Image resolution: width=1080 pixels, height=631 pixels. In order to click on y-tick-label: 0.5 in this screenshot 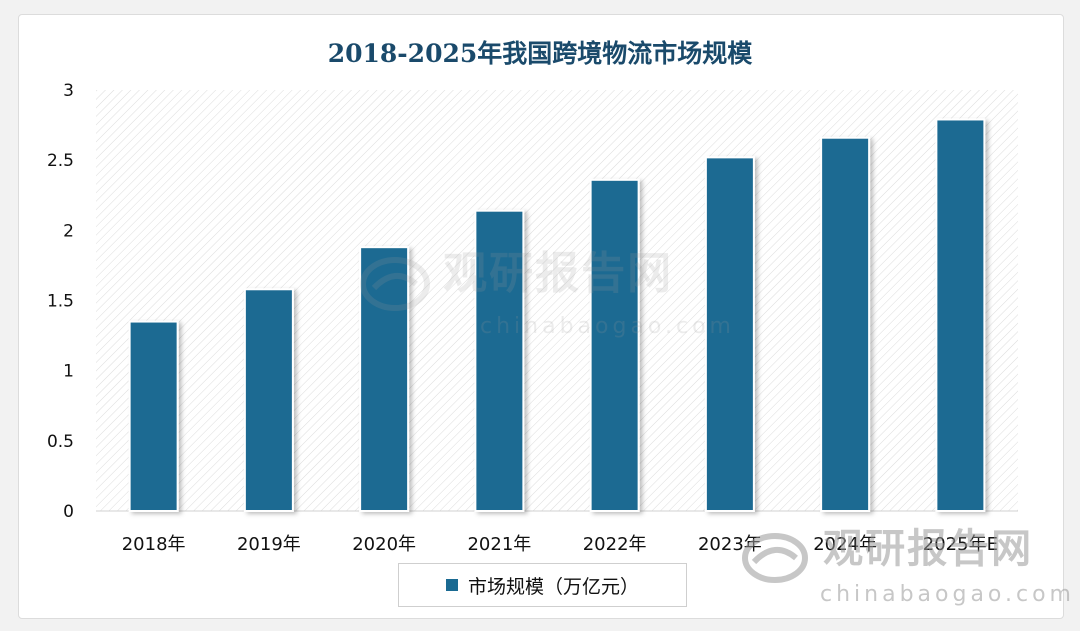, I will do `click(60, 442)`.